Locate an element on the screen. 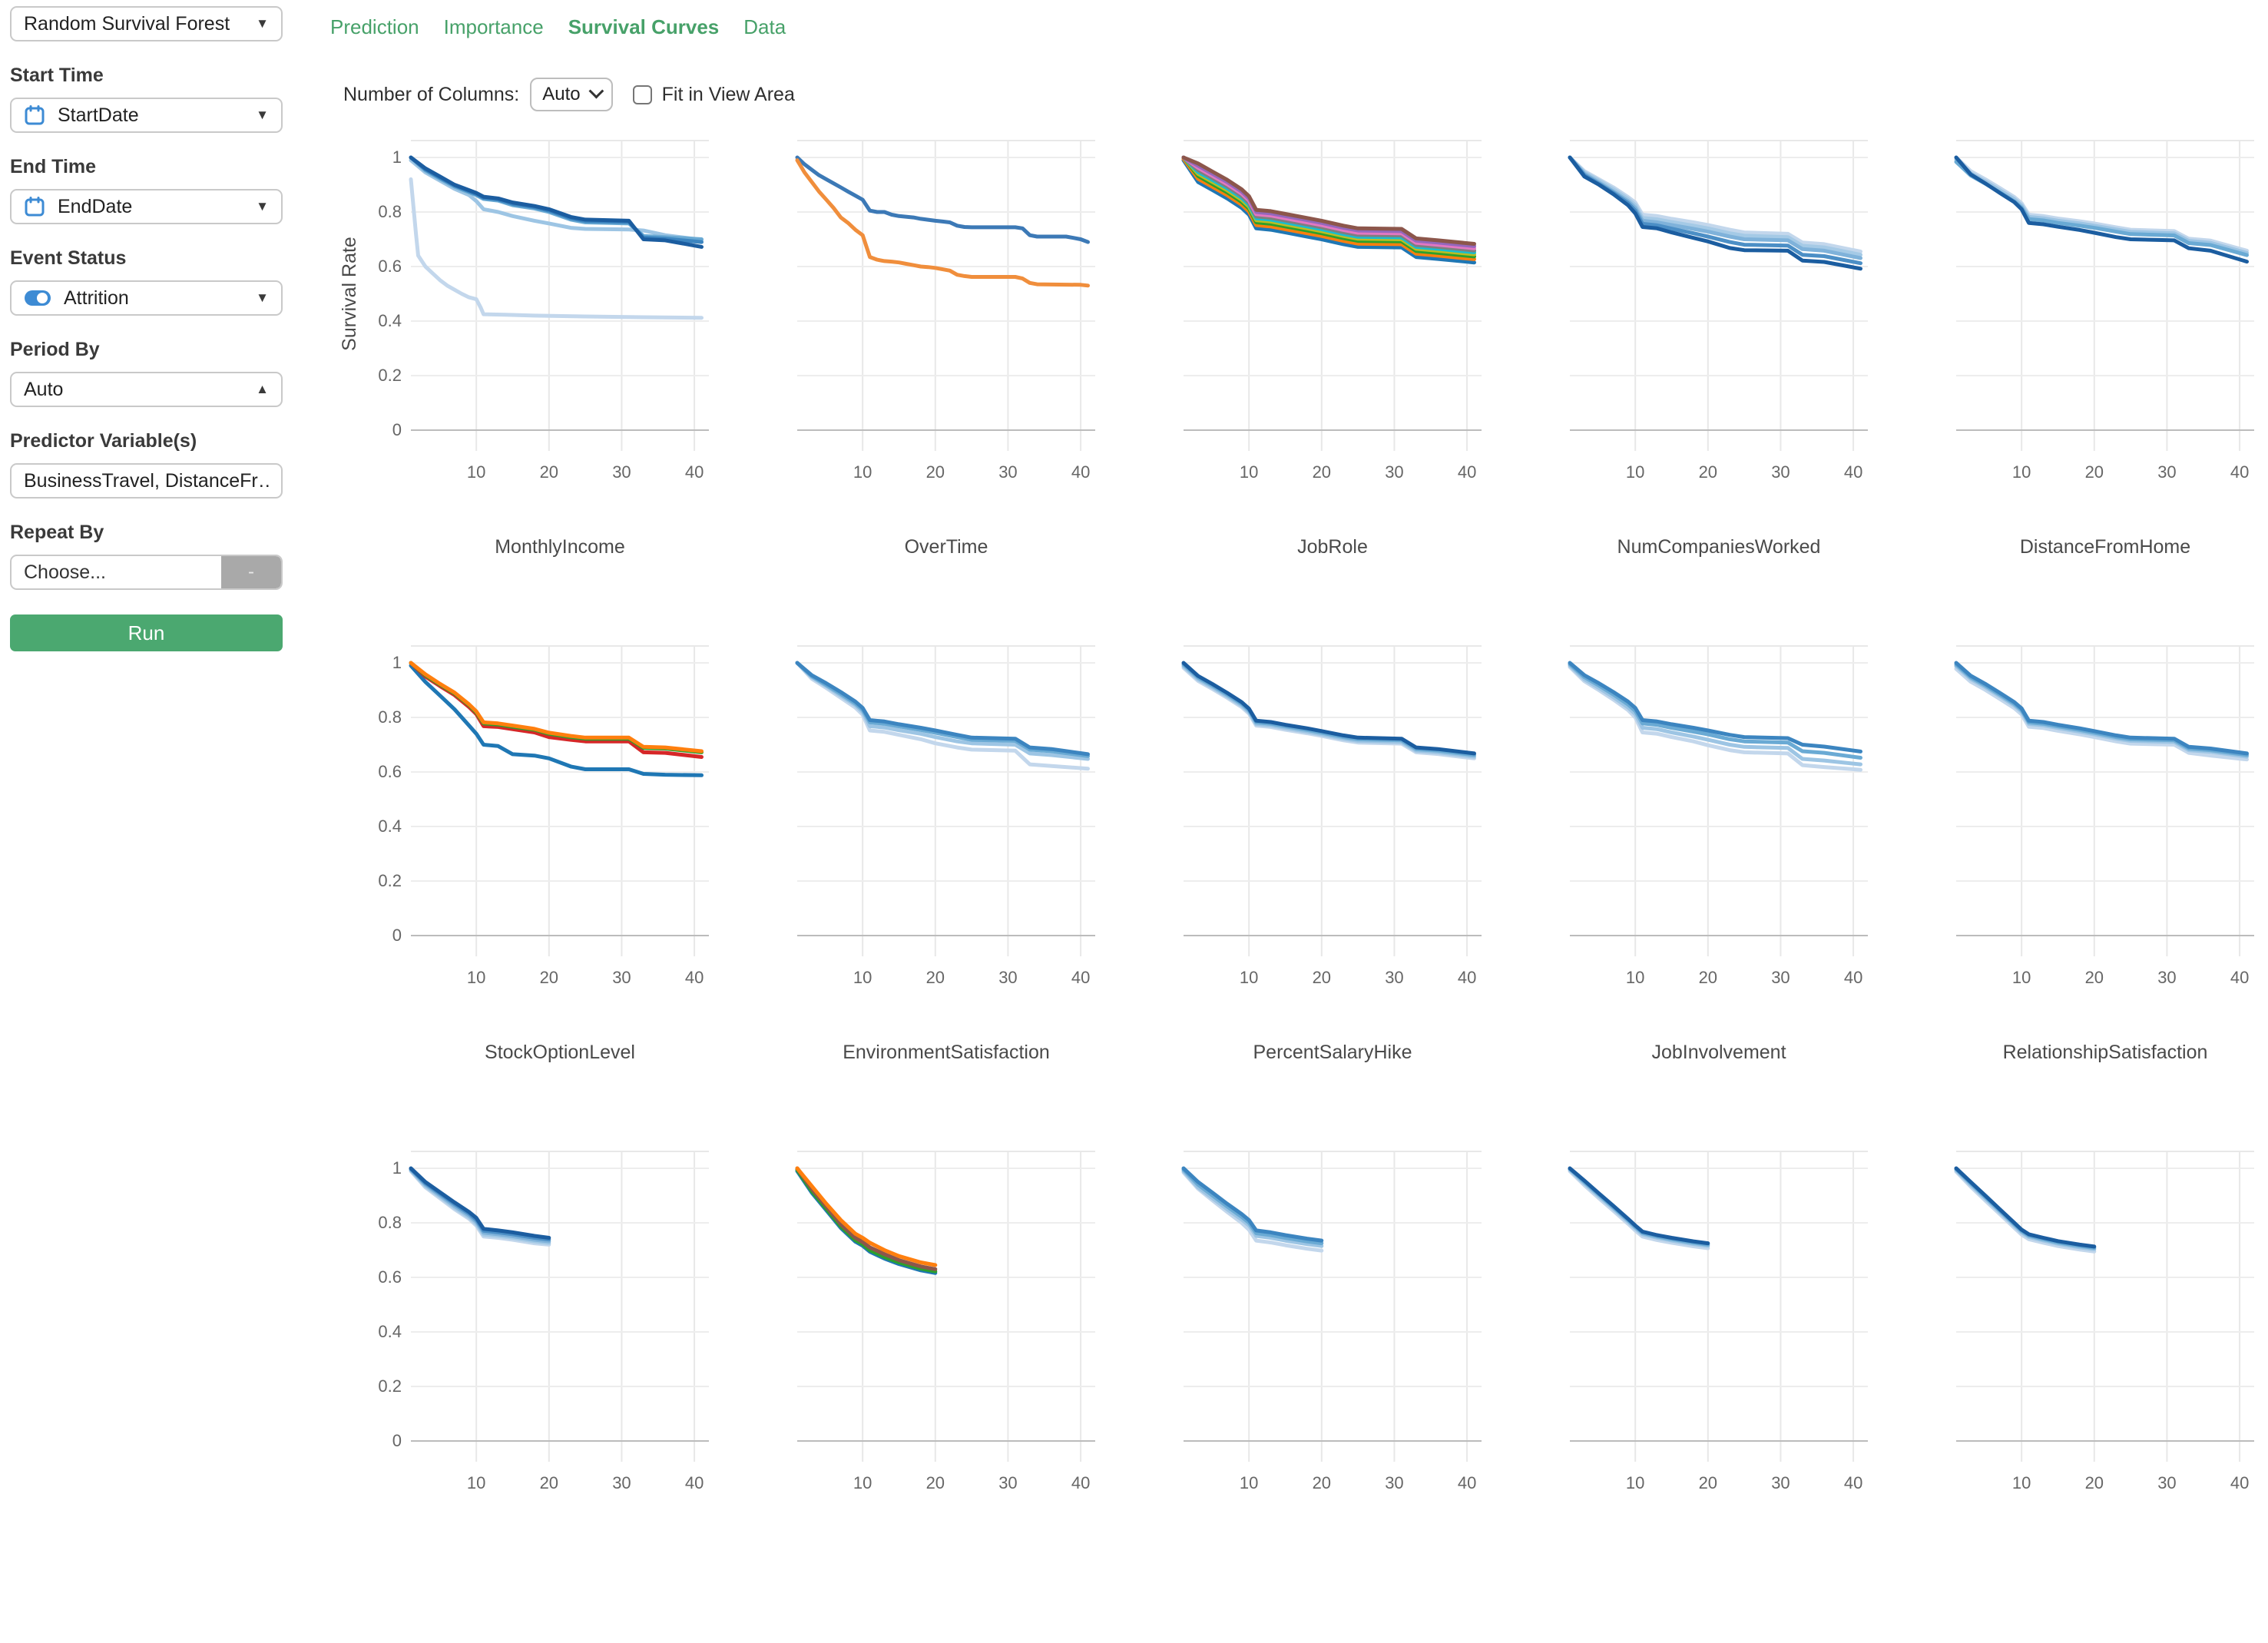  event-status-label: Event Status is located at coordinates (68, 258).